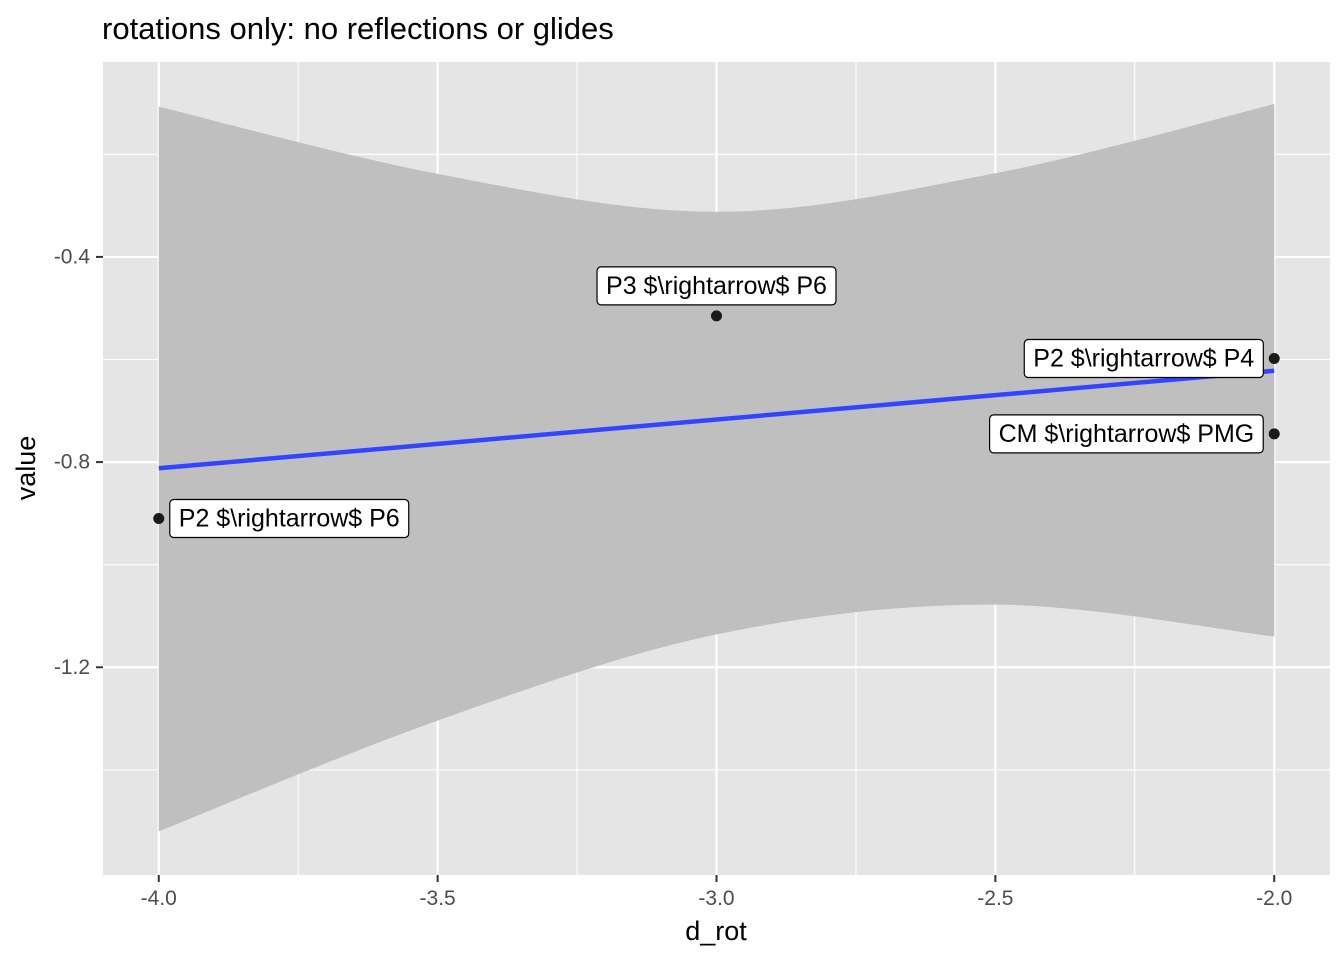 This screenshot has width=1344, height=960. I want to click on fit-line, so click(716, 419).